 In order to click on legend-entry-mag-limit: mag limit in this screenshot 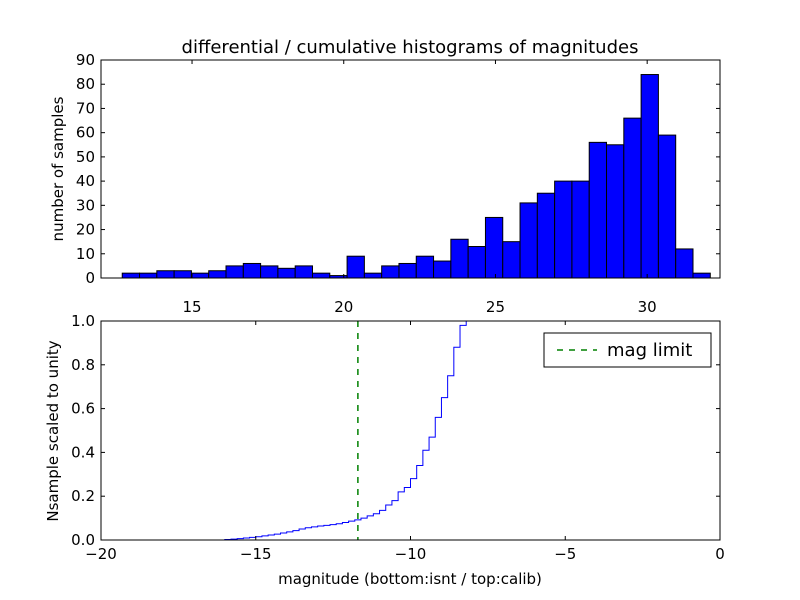, I will do `click(649, 350)`.